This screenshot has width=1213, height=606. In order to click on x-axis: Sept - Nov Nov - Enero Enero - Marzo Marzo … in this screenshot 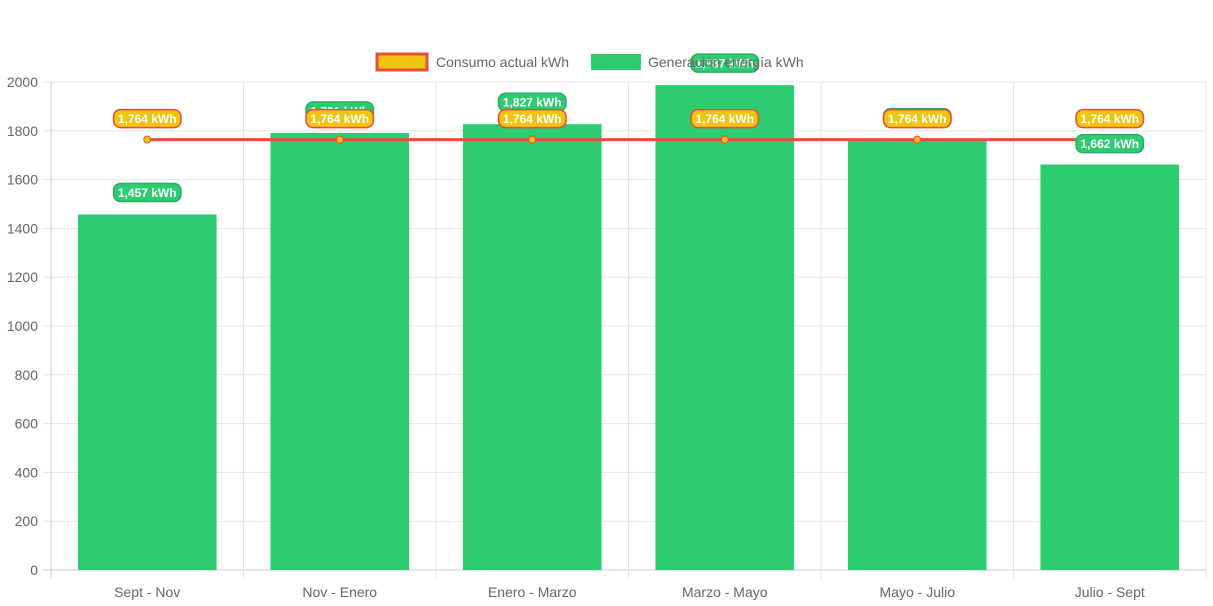, I will do `click(629, 592)`.